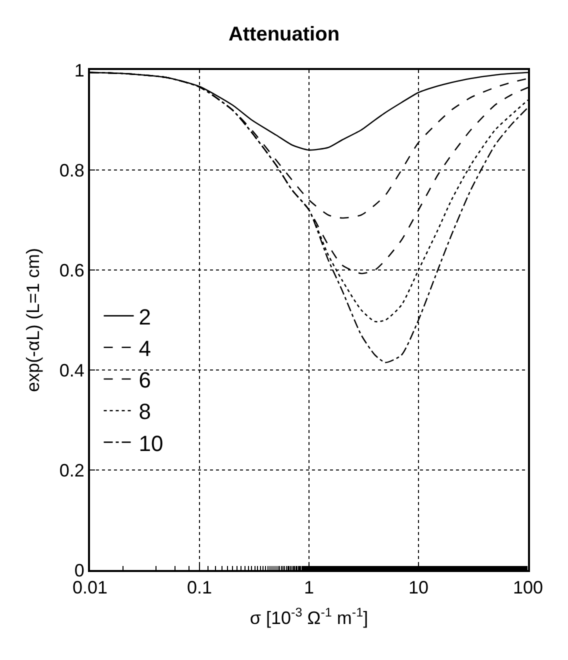 The width and height of the screenshot is (568, 660). Describe the element at coordinates (79, 570) in the screenshot. I see `y-tick-label: 0` at that location.